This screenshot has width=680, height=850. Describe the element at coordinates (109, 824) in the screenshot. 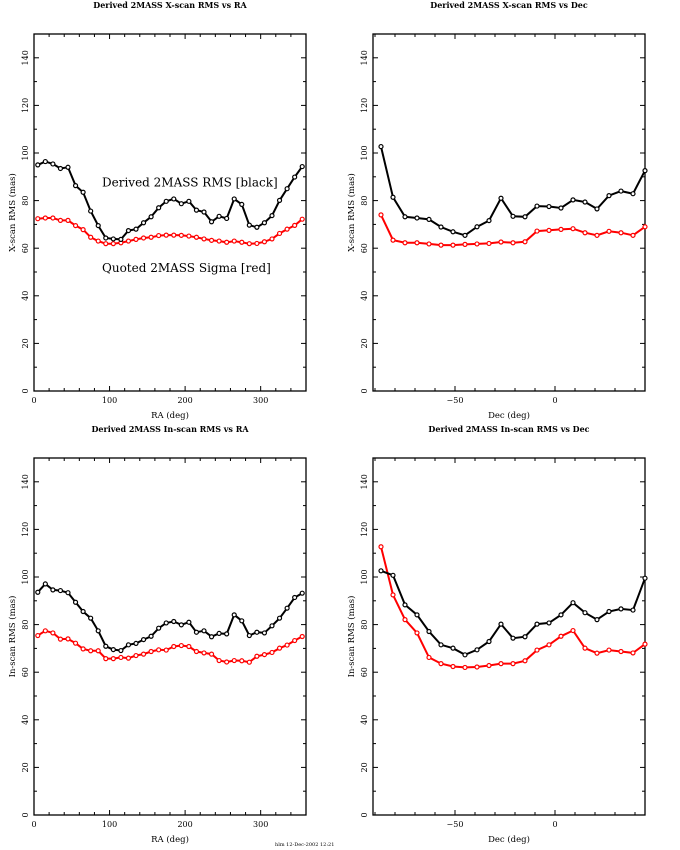

I see `x-tick-label: 100` at that location.